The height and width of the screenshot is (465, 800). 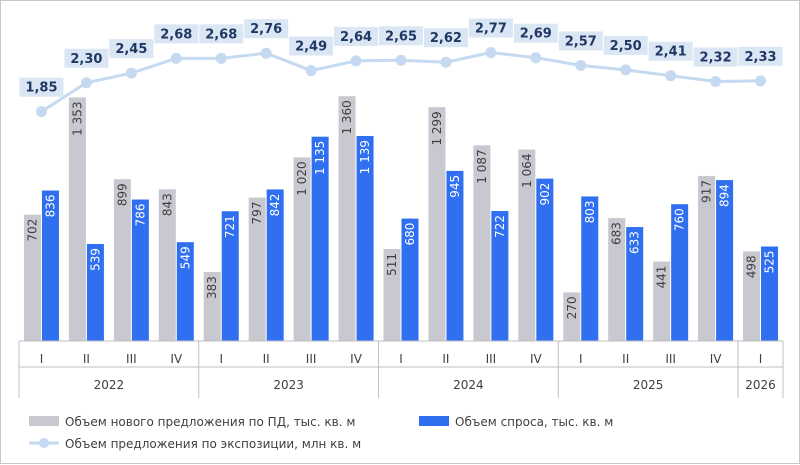 I want to click on bar-value-label: 633, so click(x=635, y=242).